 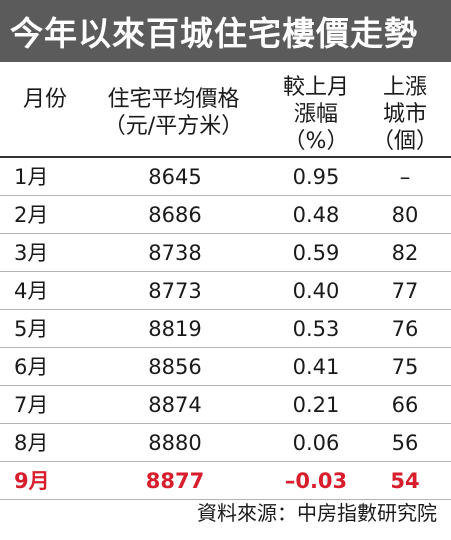 I want to click on cell-change: 0.53, so click(x=316, y=329).